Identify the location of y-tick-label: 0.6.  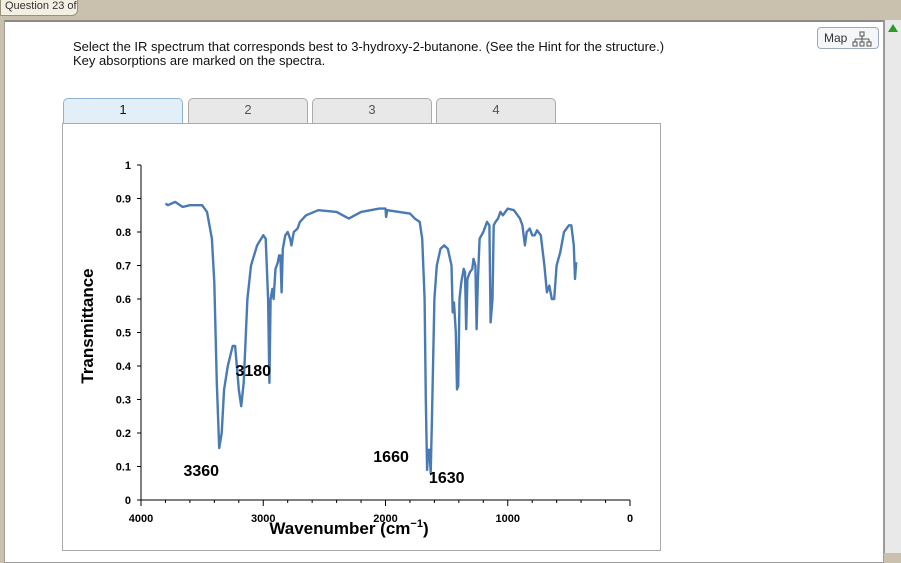
(123, 300).